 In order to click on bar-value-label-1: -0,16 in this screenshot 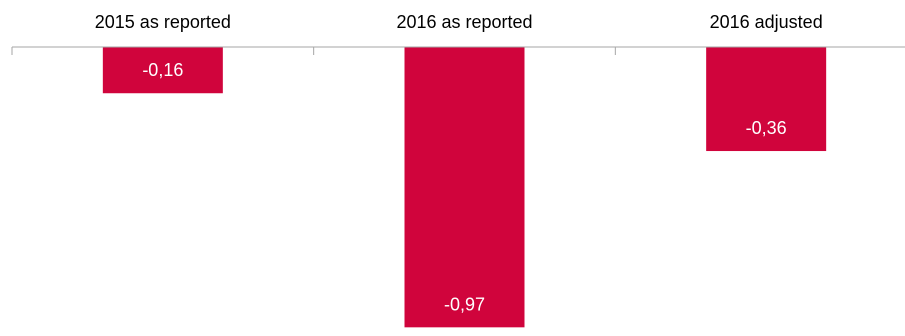, I will do `click(162, 70)`.